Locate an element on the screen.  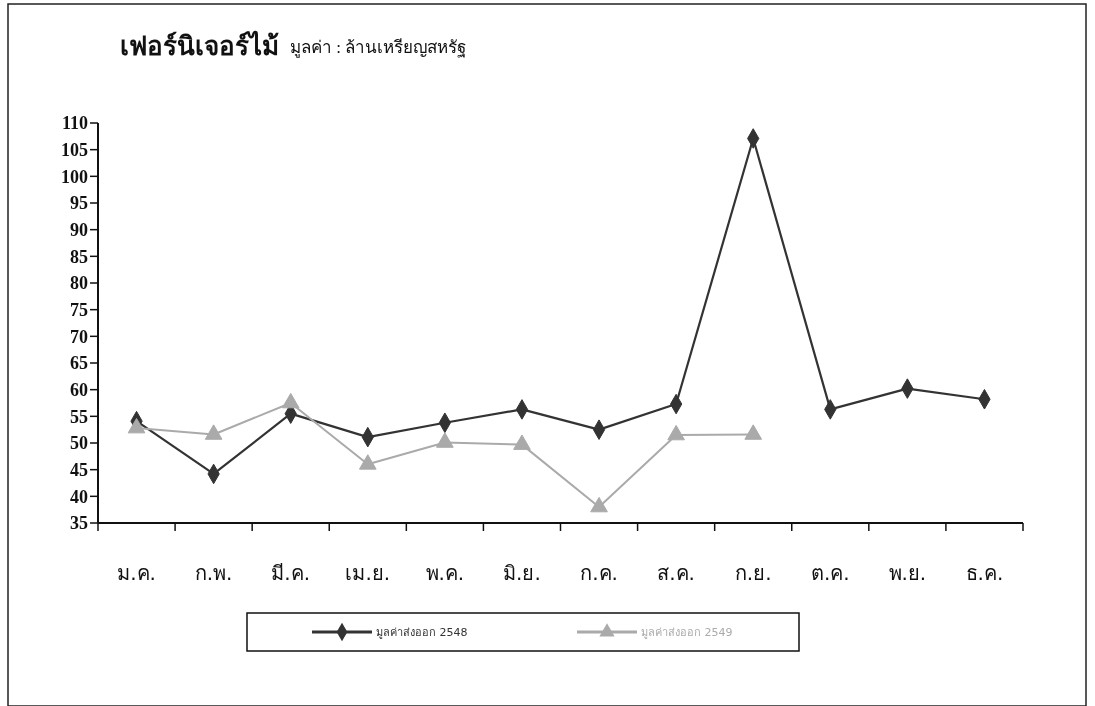
y-tick-label: 40 is located at coordinates (79, 496).